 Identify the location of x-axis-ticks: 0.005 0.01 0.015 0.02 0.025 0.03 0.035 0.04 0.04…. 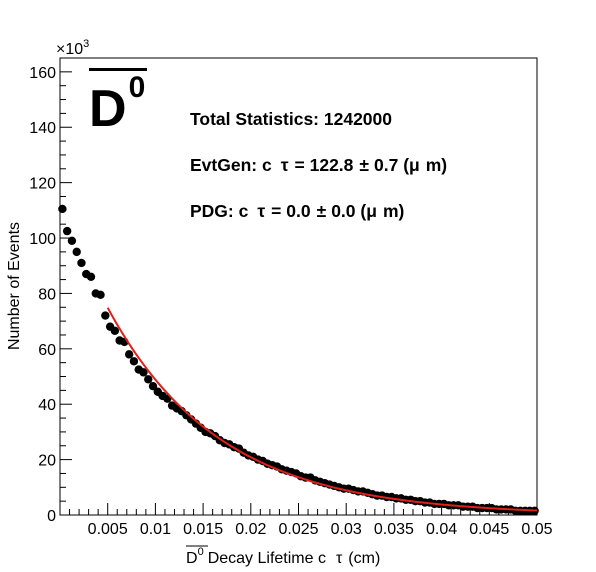
(311, 520).